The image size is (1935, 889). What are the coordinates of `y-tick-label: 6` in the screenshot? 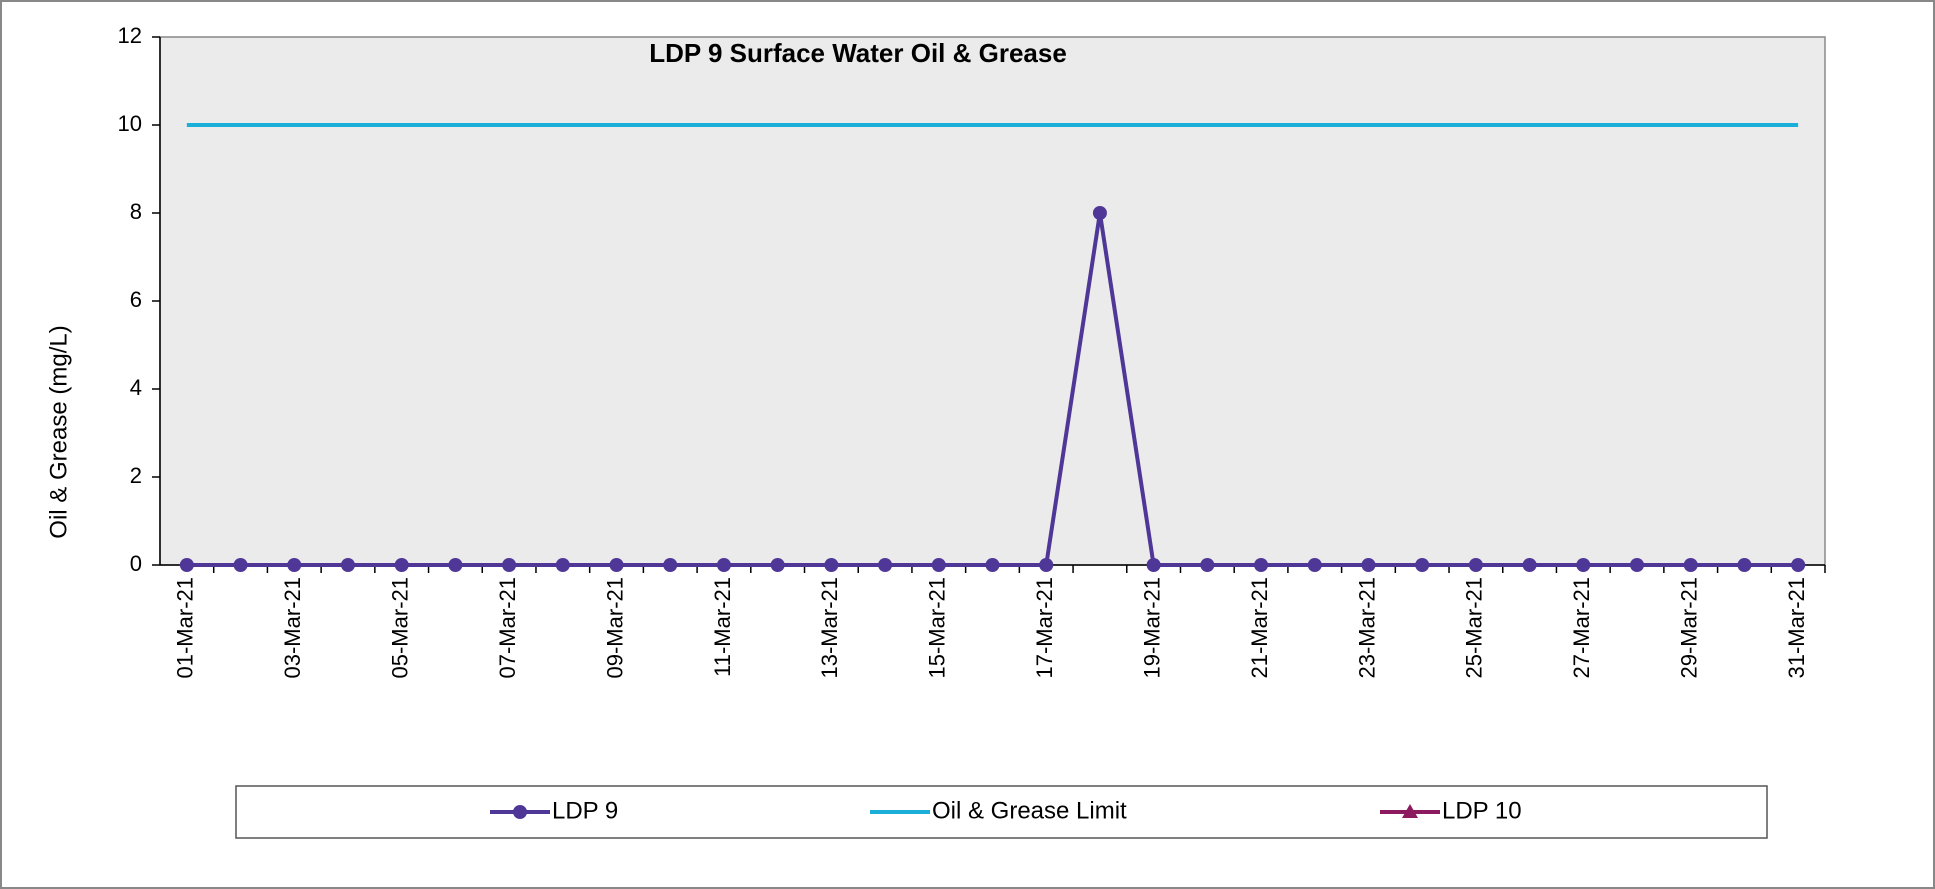 It's located at (136, 299).